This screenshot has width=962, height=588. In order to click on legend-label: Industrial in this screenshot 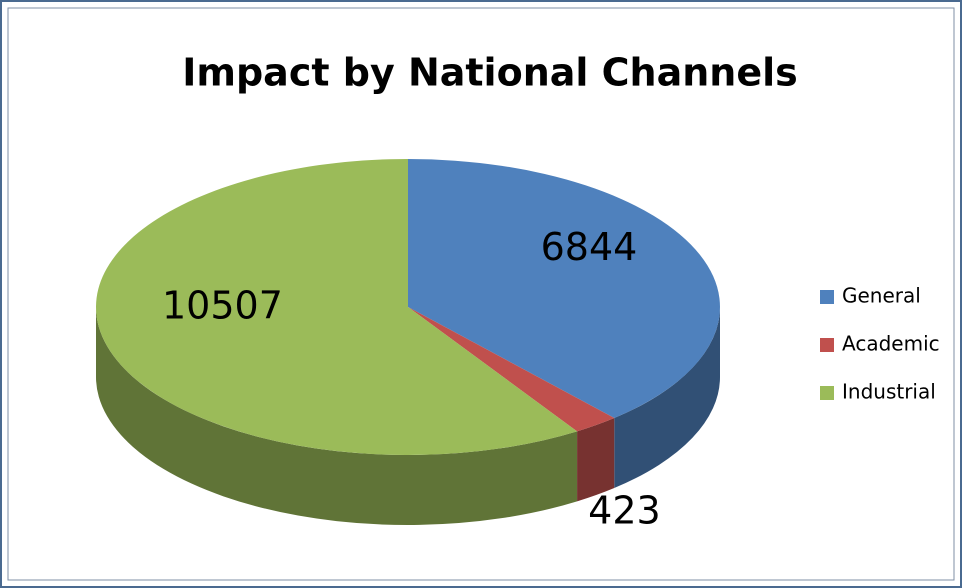, I will do `click(889, 392)`.